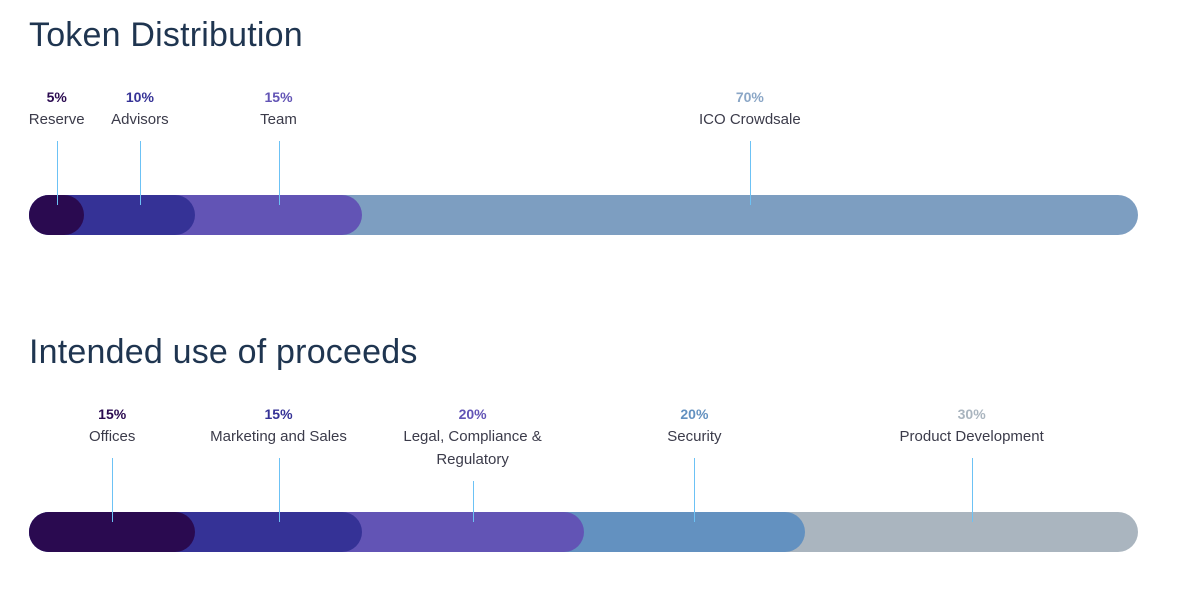  I want to click on percent-label: 30%, so click(971, 414).